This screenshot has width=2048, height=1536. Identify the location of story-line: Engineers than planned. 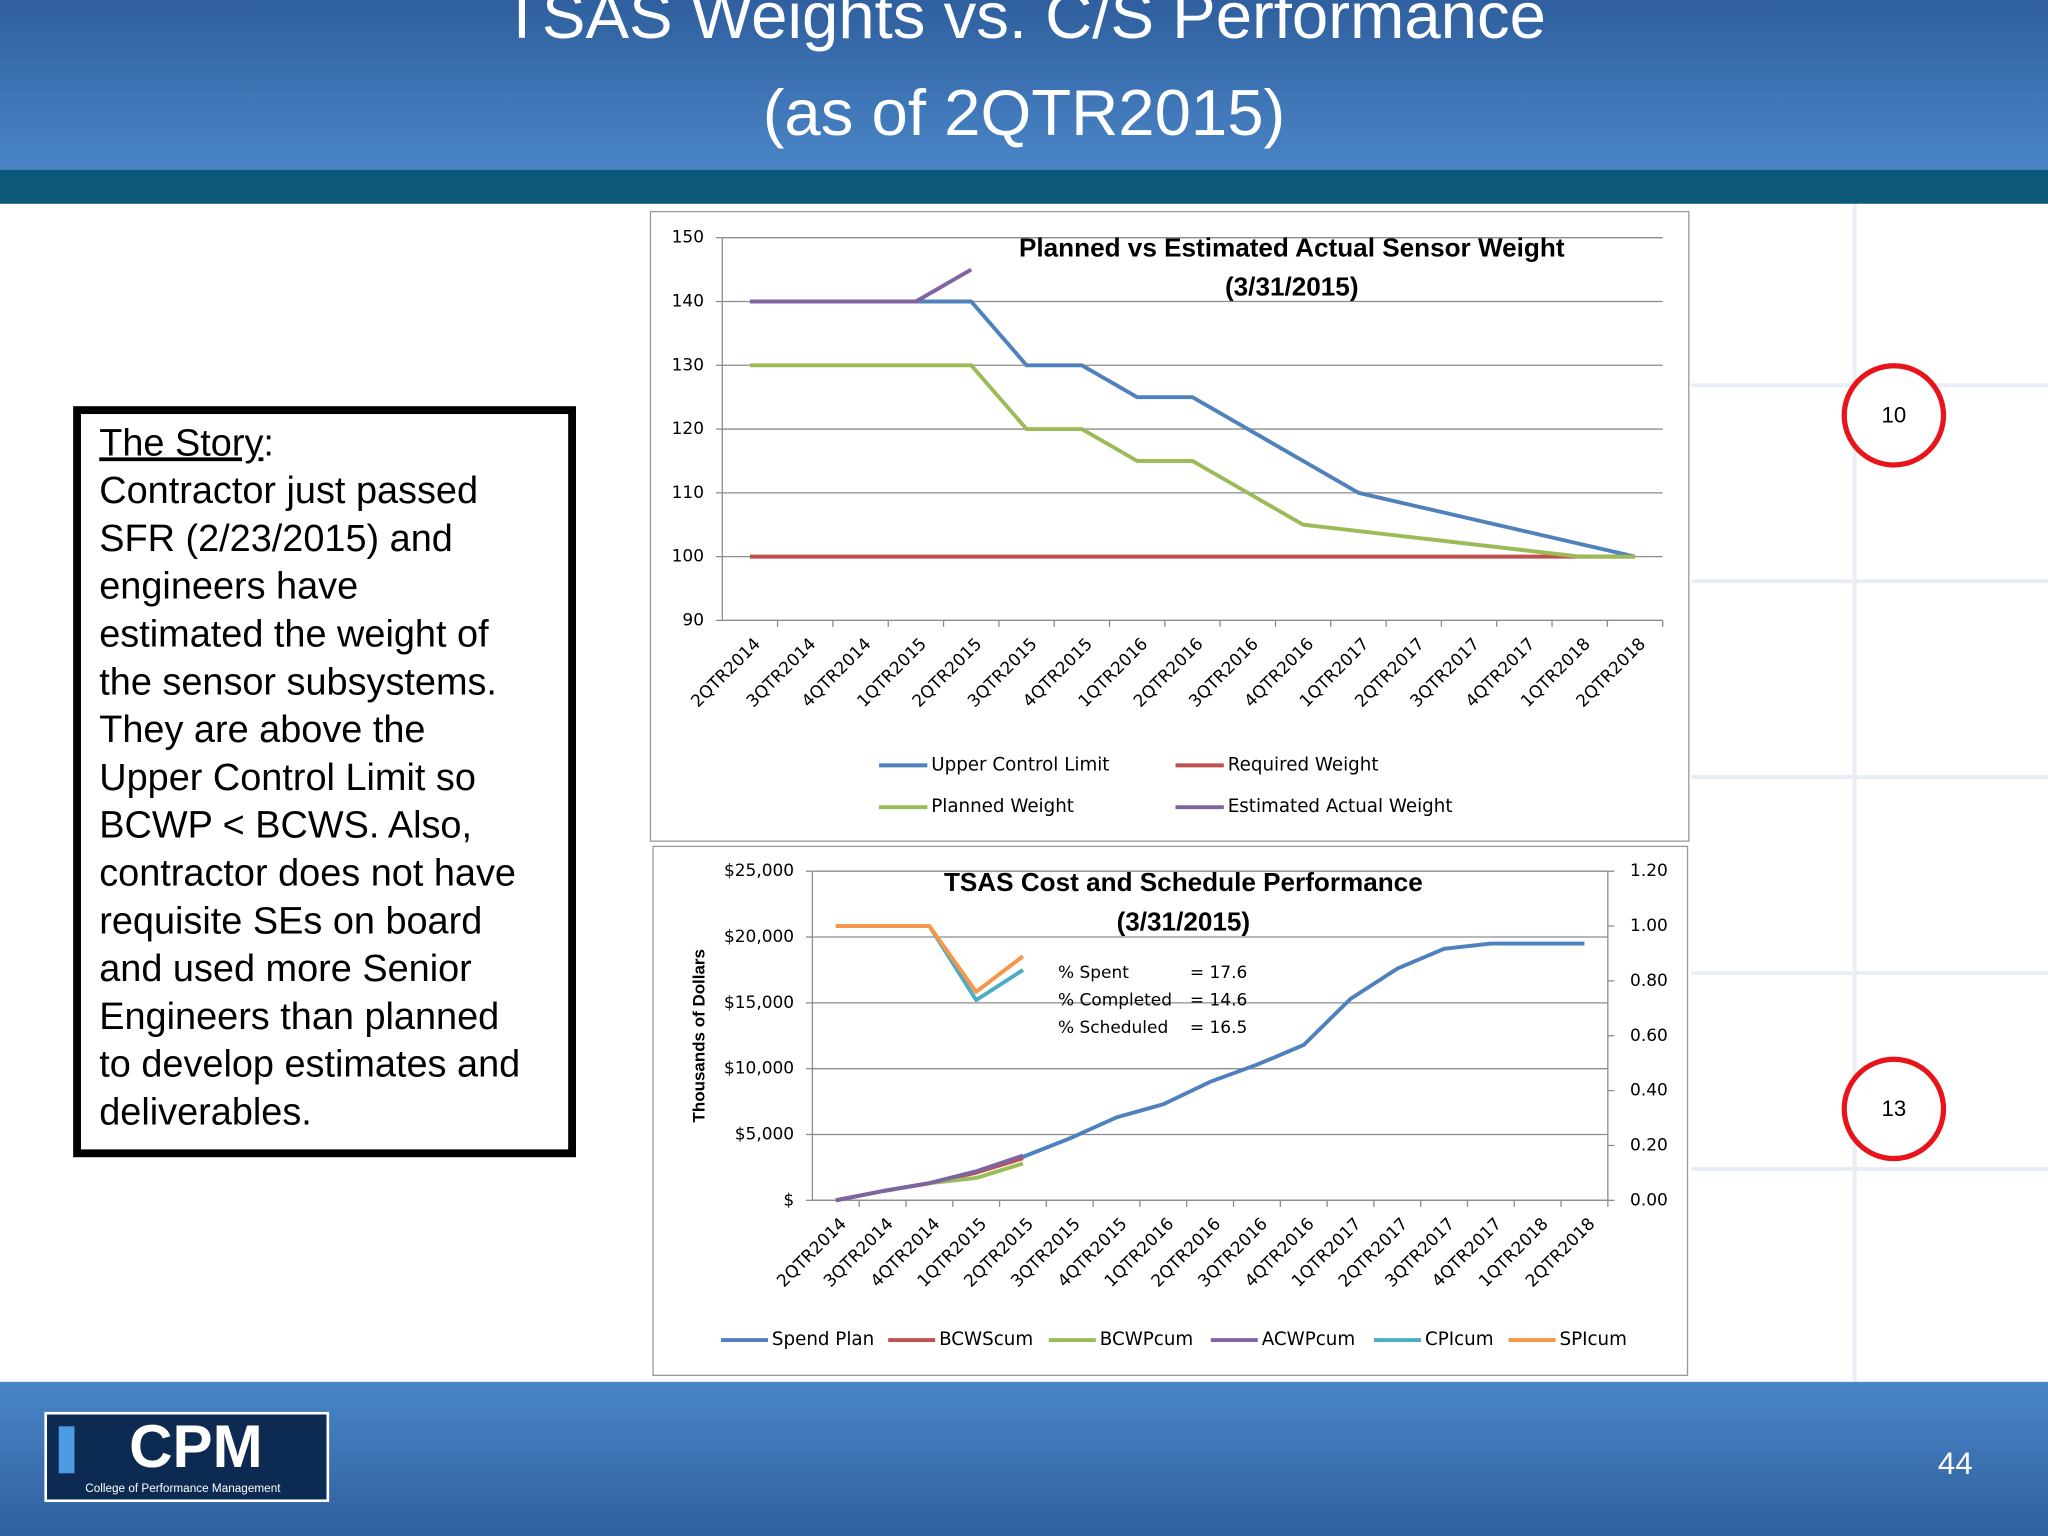
(299, 1017).